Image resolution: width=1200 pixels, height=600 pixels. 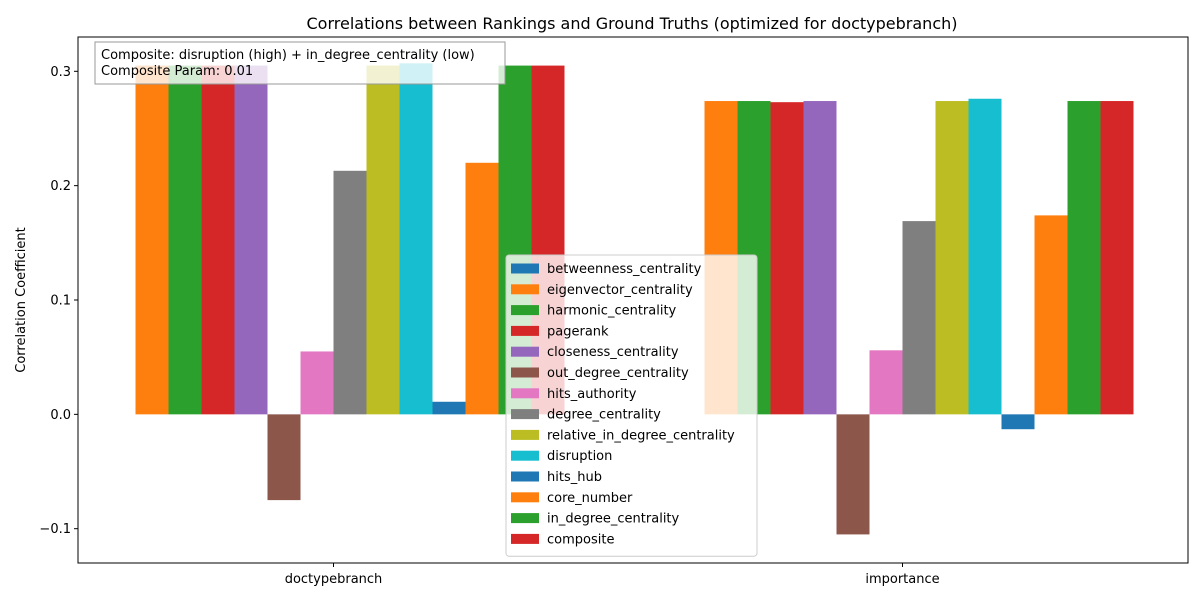 I want to click on bar-core_number-doctypebranch, so click(x=482, y=288).